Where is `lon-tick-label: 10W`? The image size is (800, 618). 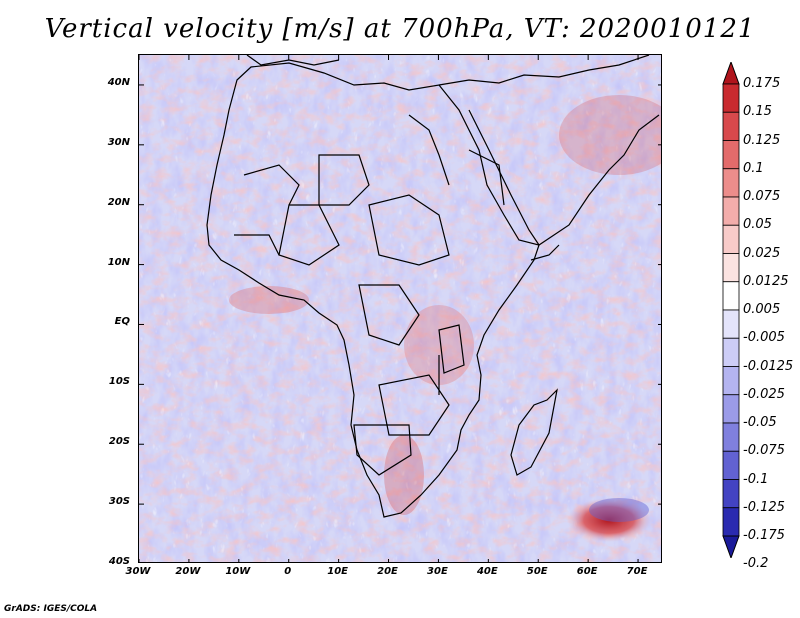 lon-tick-label: 10W is located at coordinates (238, 571).